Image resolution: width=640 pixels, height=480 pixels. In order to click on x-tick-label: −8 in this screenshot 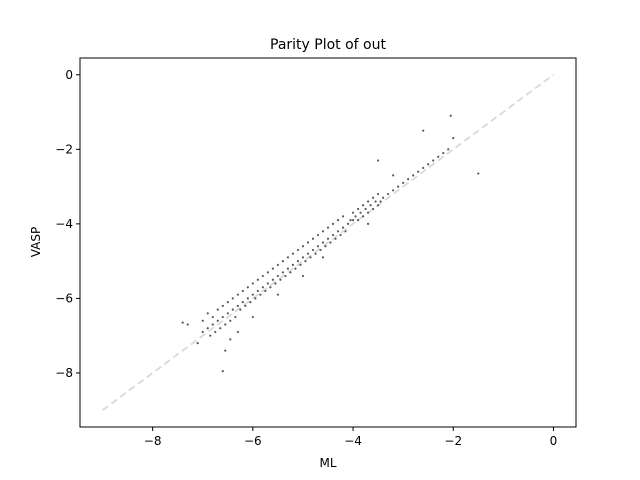, I will do `click(153, 441)`.